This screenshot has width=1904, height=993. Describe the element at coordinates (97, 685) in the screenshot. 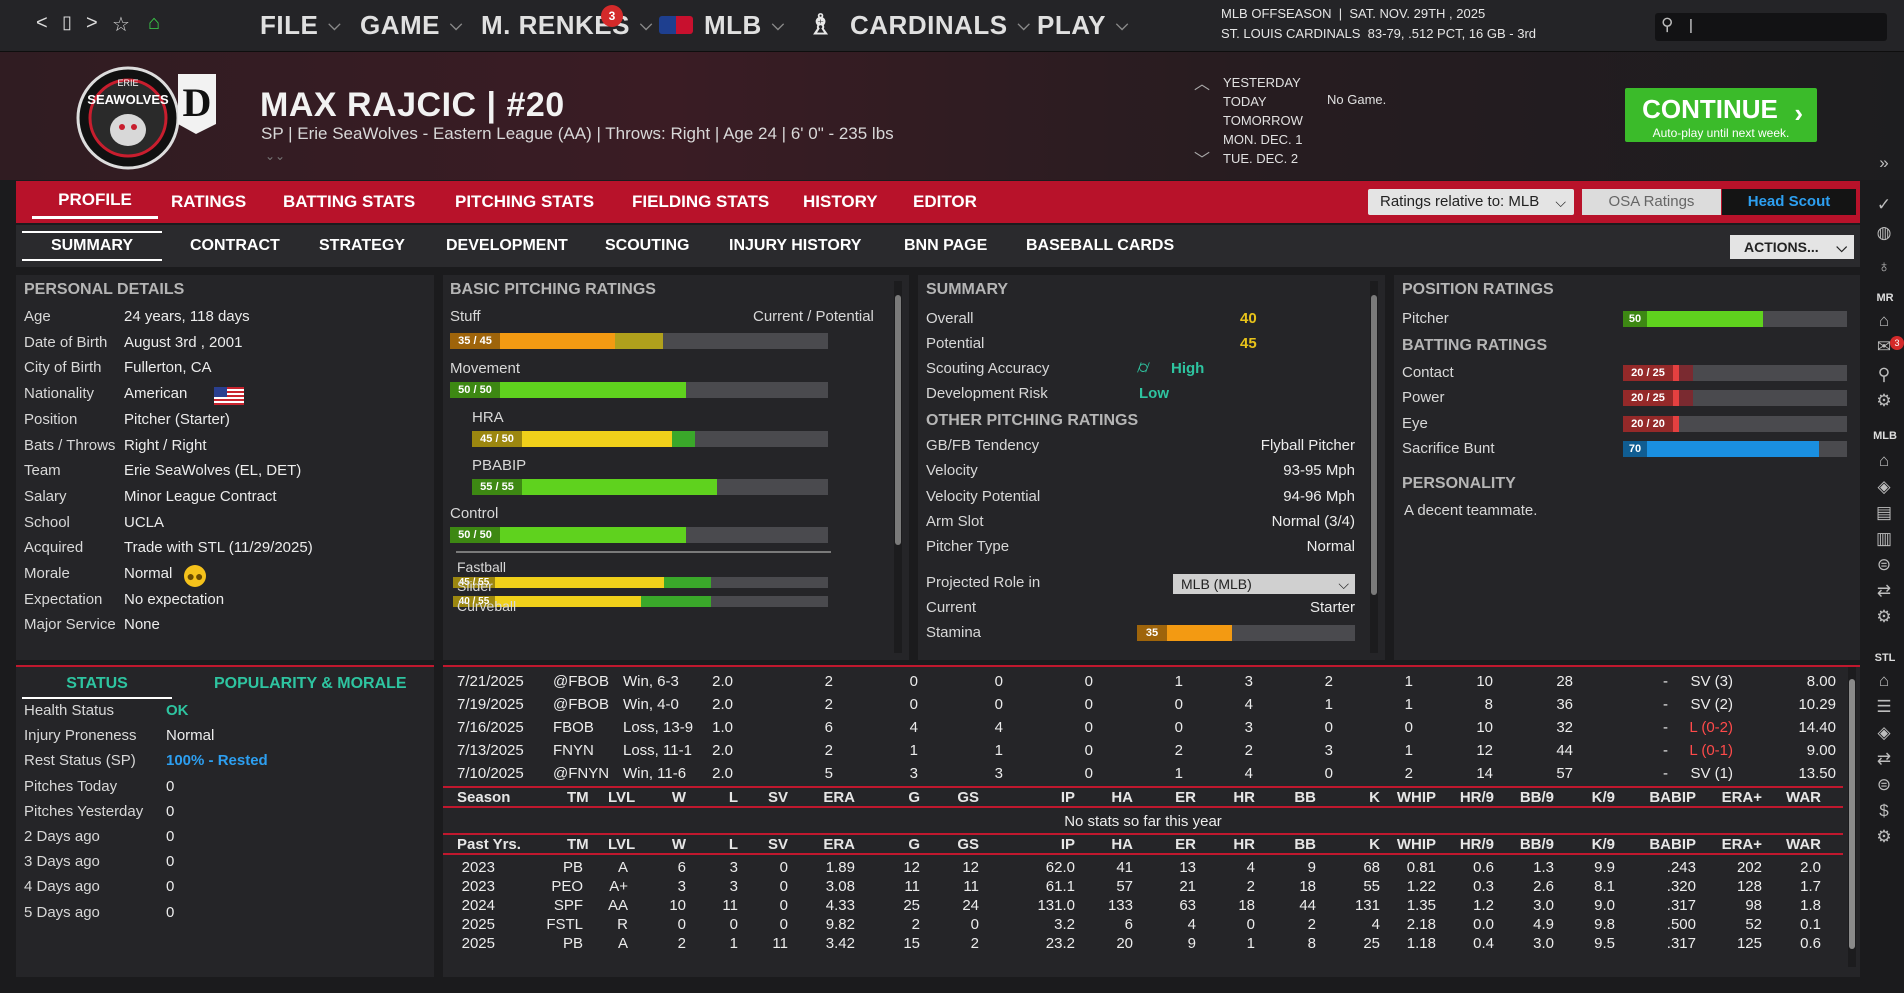

I see `tab-status: STATUS` at that location.